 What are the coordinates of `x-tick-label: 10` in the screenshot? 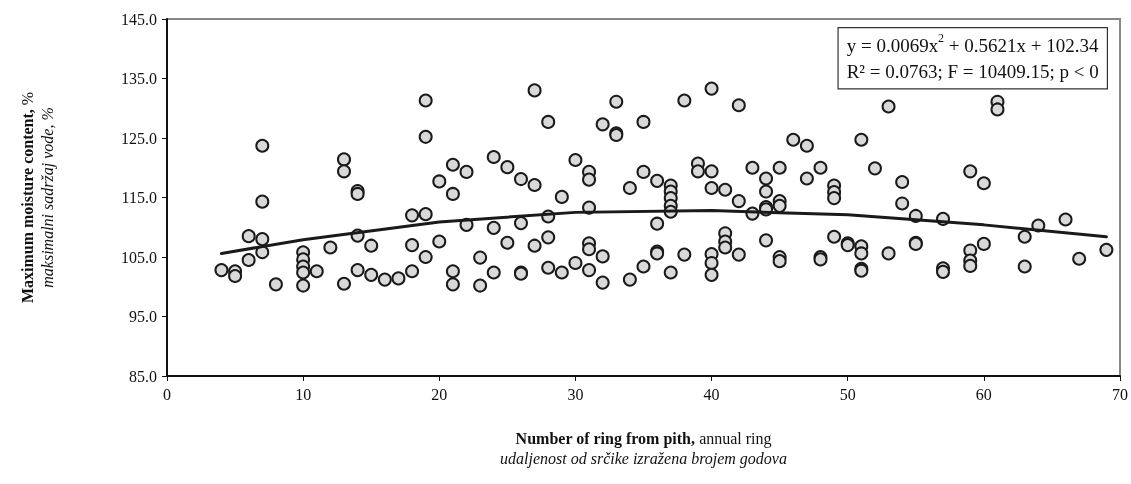 It's located at (303, 394).